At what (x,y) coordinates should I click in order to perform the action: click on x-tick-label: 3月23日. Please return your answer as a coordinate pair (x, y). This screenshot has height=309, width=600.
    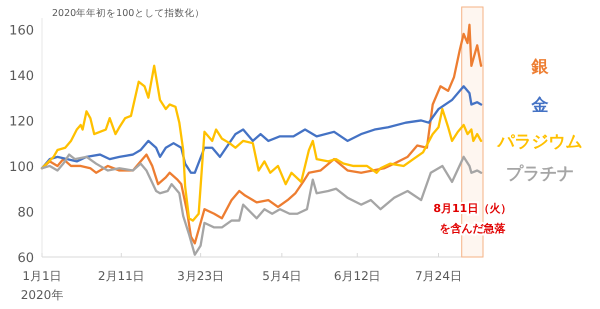
    Looking at the image, I should click on (200, 276).